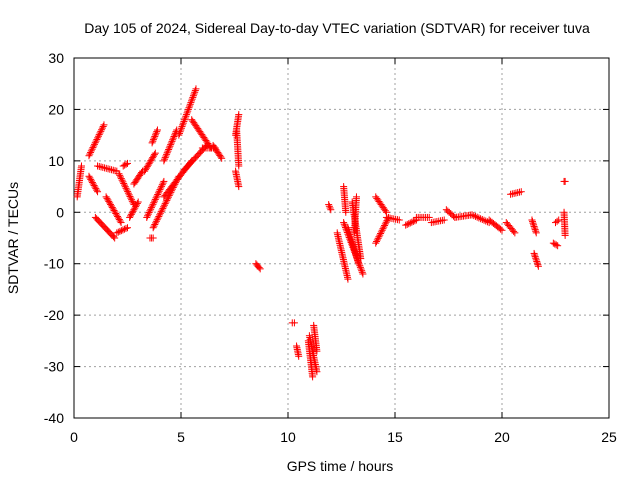 Image resolution: width=640 pixels, height=480 pixels. What do you see at coordinates (56, 109) in the screenshot?
I see `y-tick-label: 20` at bounding box center [56, 109].